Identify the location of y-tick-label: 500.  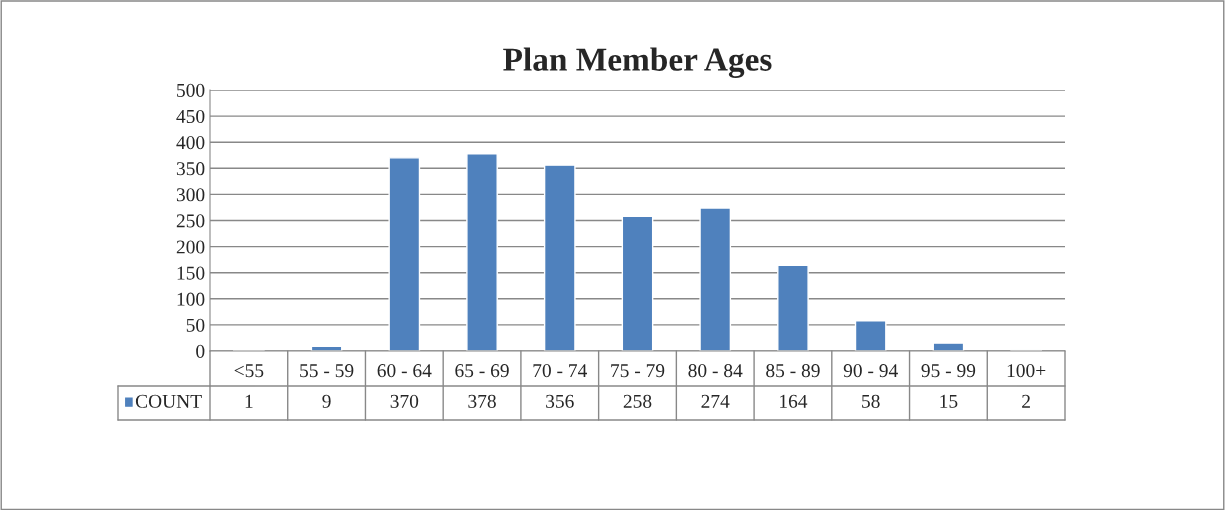
(191, 90).